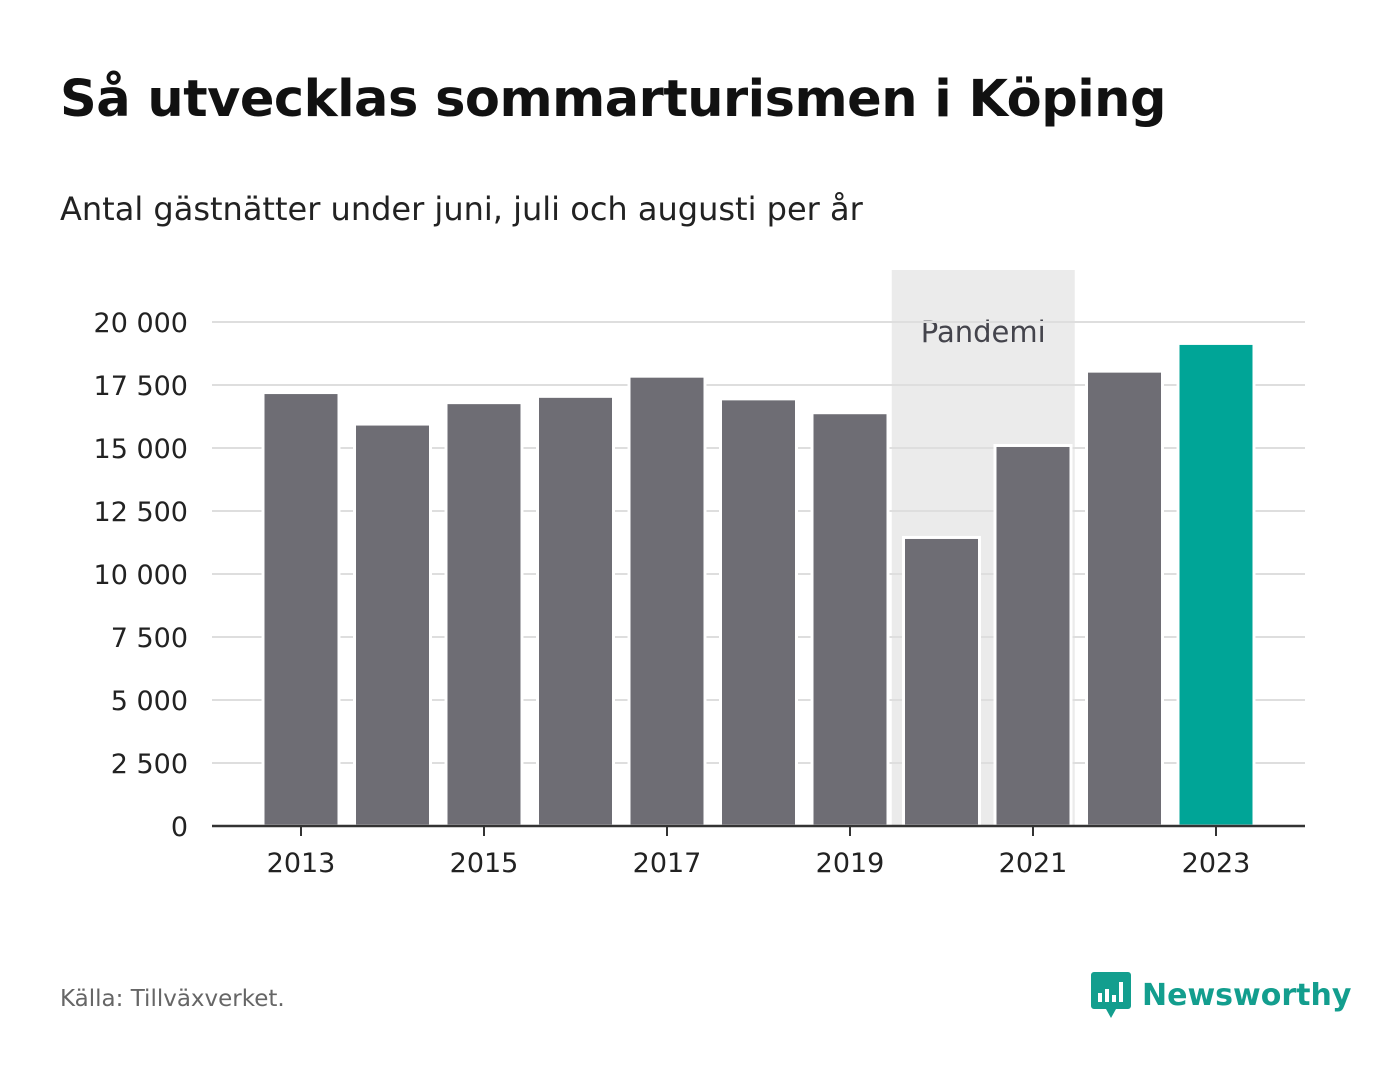 This screenshot has height=1080, width=1400. What do you see at coordinates (484, 614) in the screenshot?
I see `bar-2015` at bounding box center [484, 614].